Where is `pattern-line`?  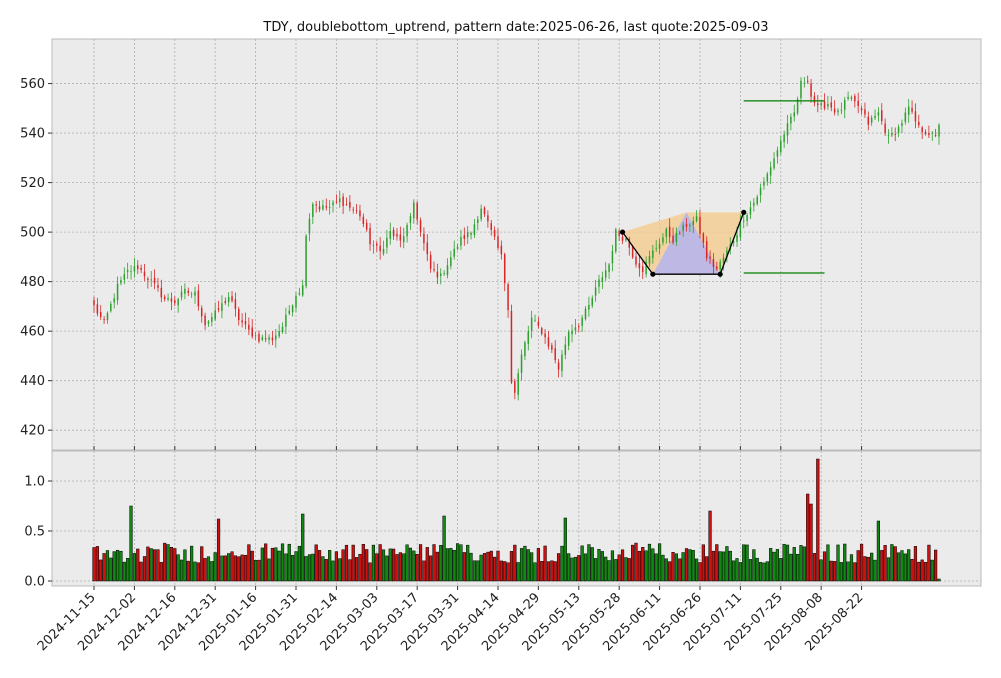 pattern-line is located at coordinates (683, 243).